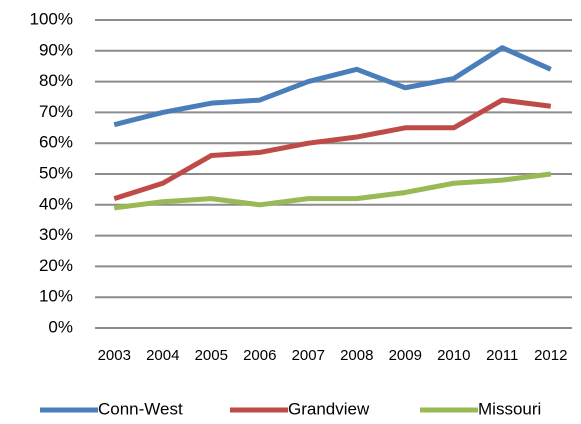 The width and height of the screenshot is (581, 424). What do you see at coordinates (56, 172) in the screenshot?
I see `y-tick-label: 50%` at bounding box center [56, 172].